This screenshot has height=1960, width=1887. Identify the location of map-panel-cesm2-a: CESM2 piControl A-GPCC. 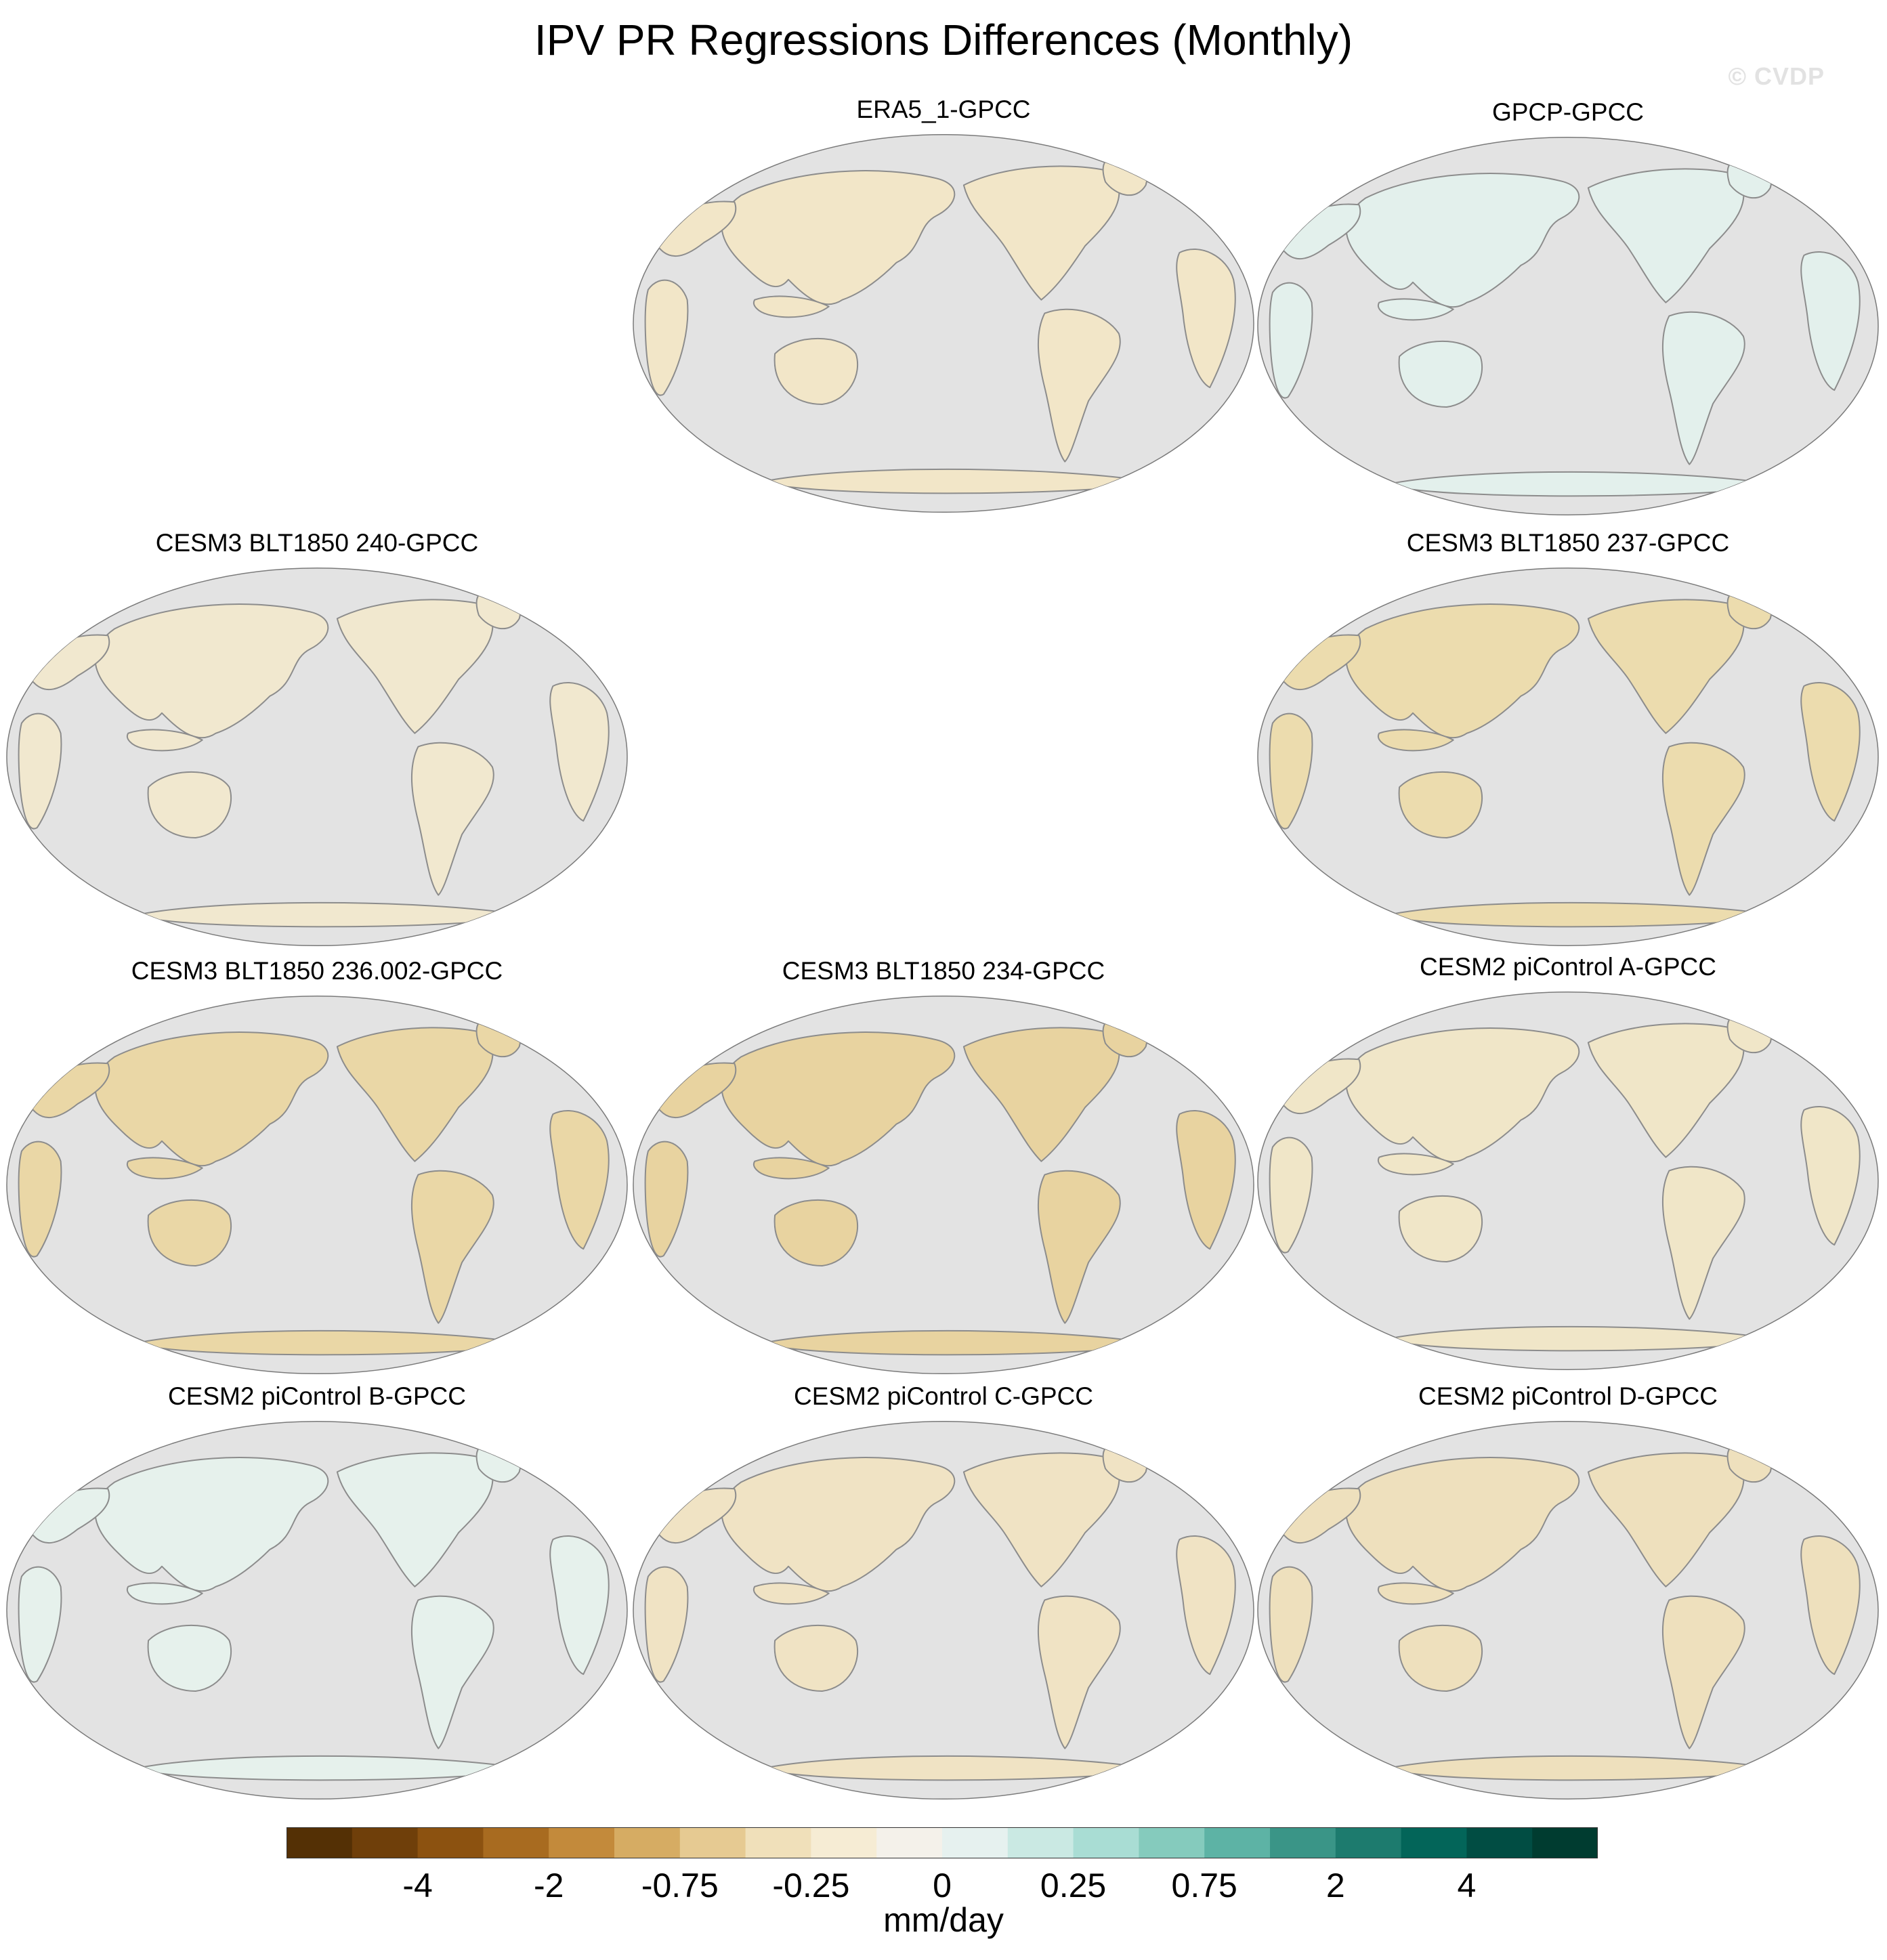
(1568, 1165).